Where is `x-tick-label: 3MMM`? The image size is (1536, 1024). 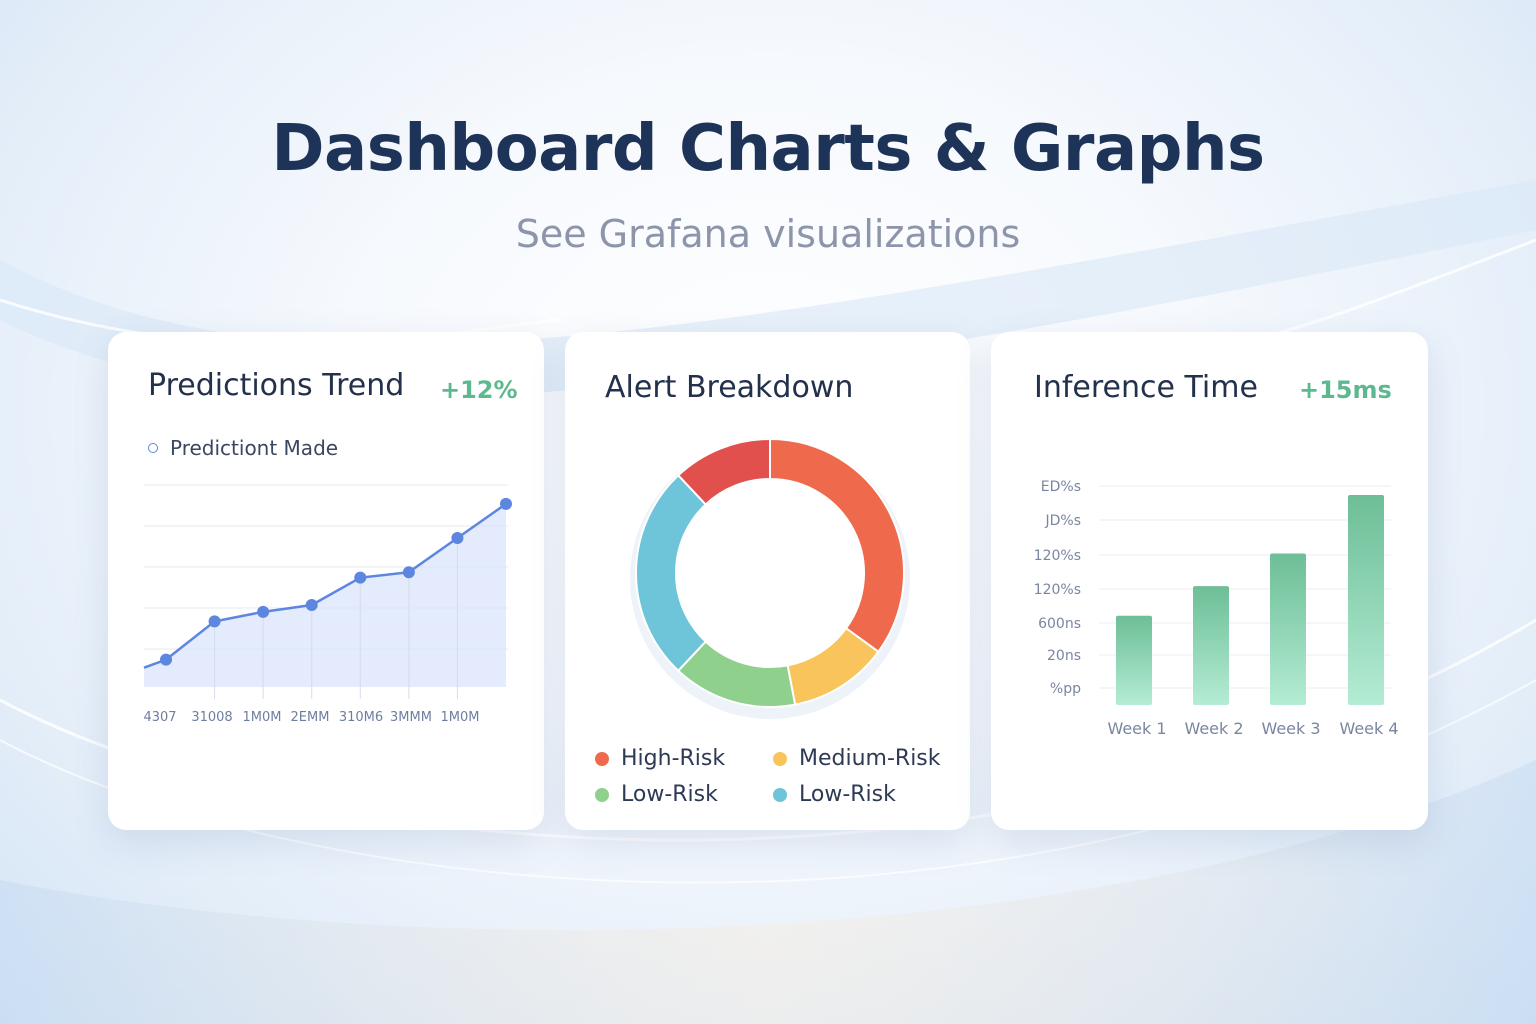 x-tick-label: 3MMM is located at coordinates (411, 717).